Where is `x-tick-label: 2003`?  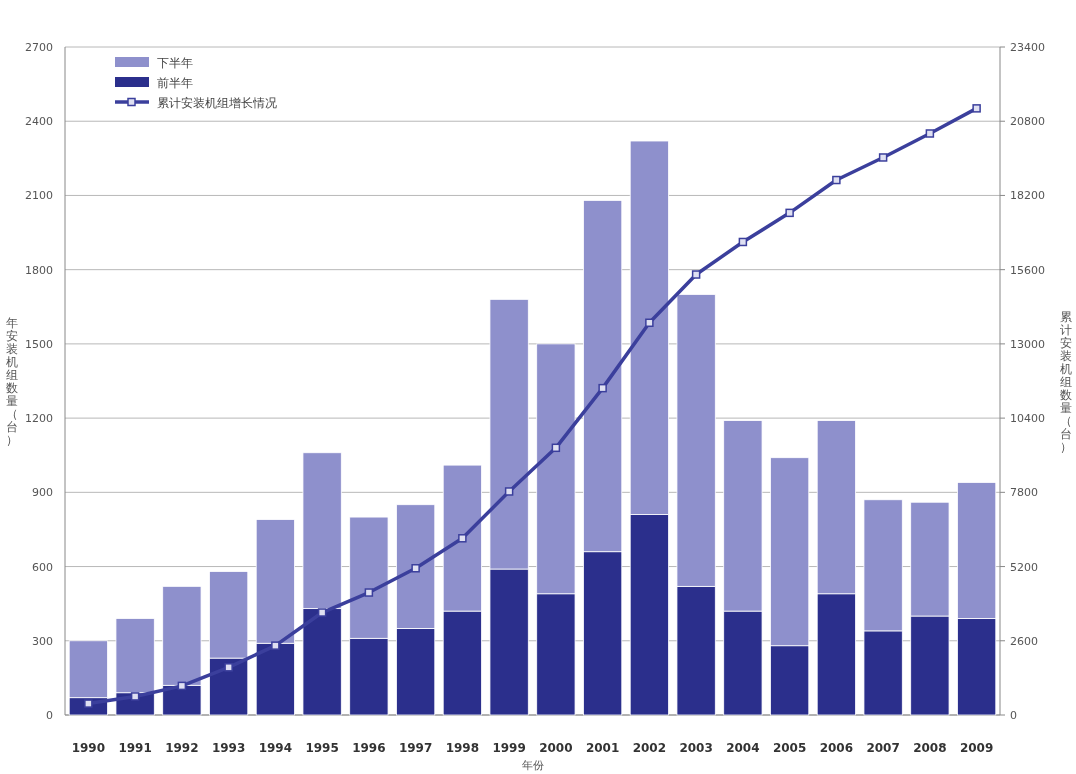
x-tick-label: 2003 is located at coordinates (696, 748).